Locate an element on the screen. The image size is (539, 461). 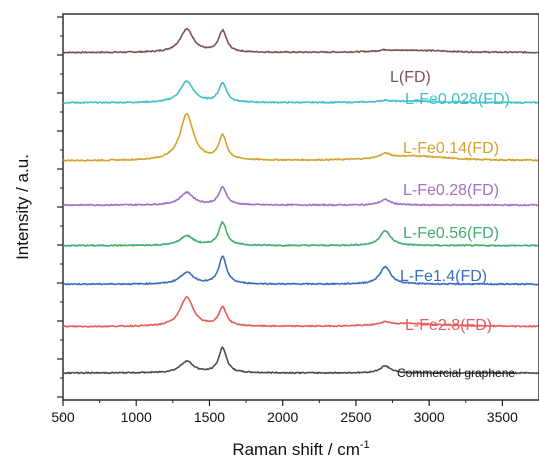
x-tick-label: 2500 is located at coordinates (355, 417).